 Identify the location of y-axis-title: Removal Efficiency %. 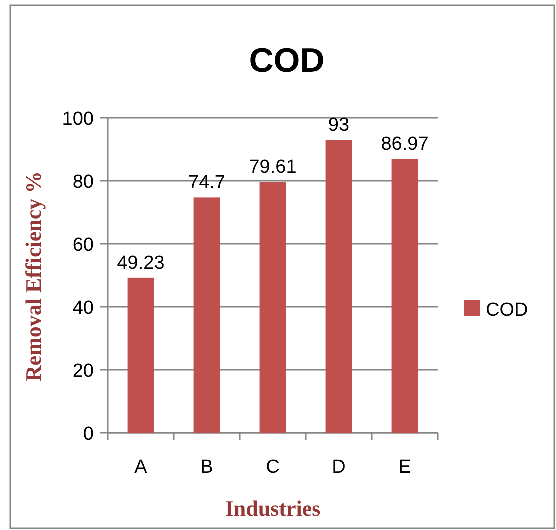
(33, 276).